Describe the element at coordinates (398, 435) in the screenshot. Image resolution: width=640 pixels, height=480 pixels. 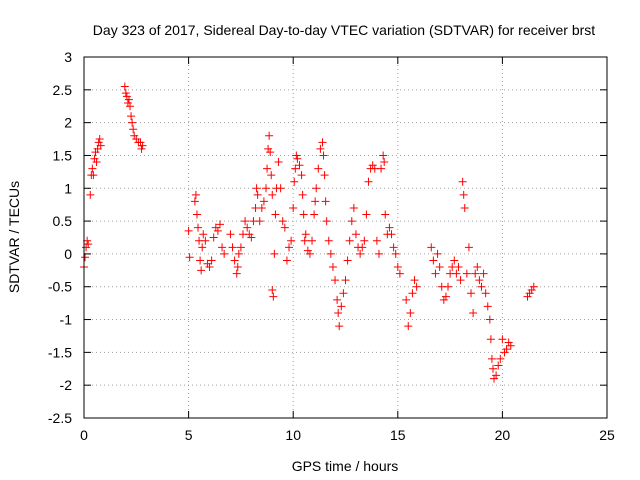
I see `x-tick-label: 15` at that location.